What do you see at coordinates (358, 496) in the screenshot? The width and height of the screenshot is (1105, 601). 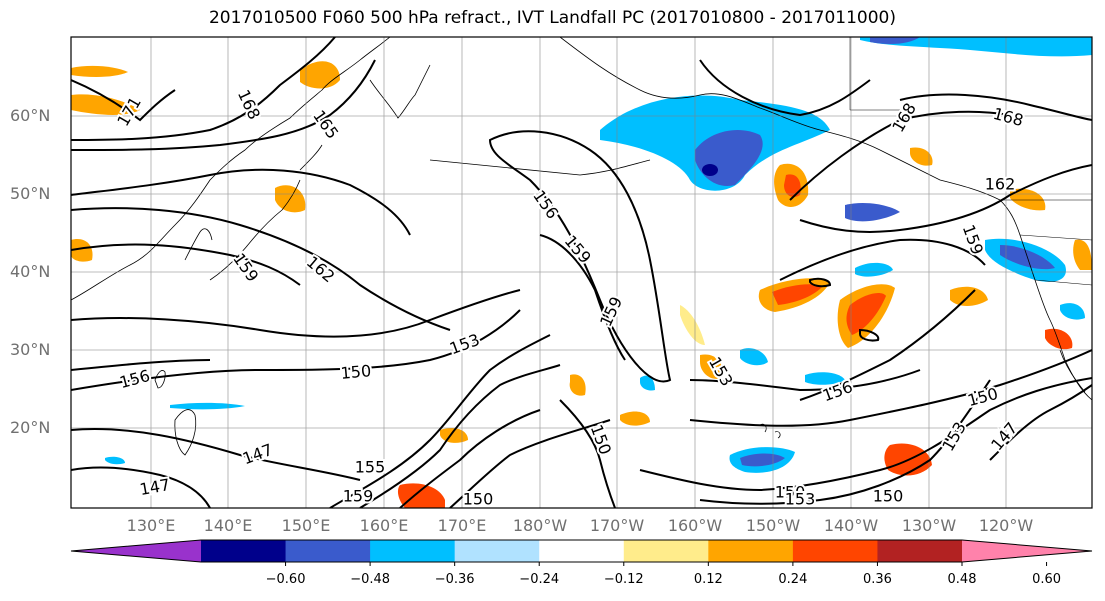 I see `contour-label: 159` at bounding box center [358, 496].